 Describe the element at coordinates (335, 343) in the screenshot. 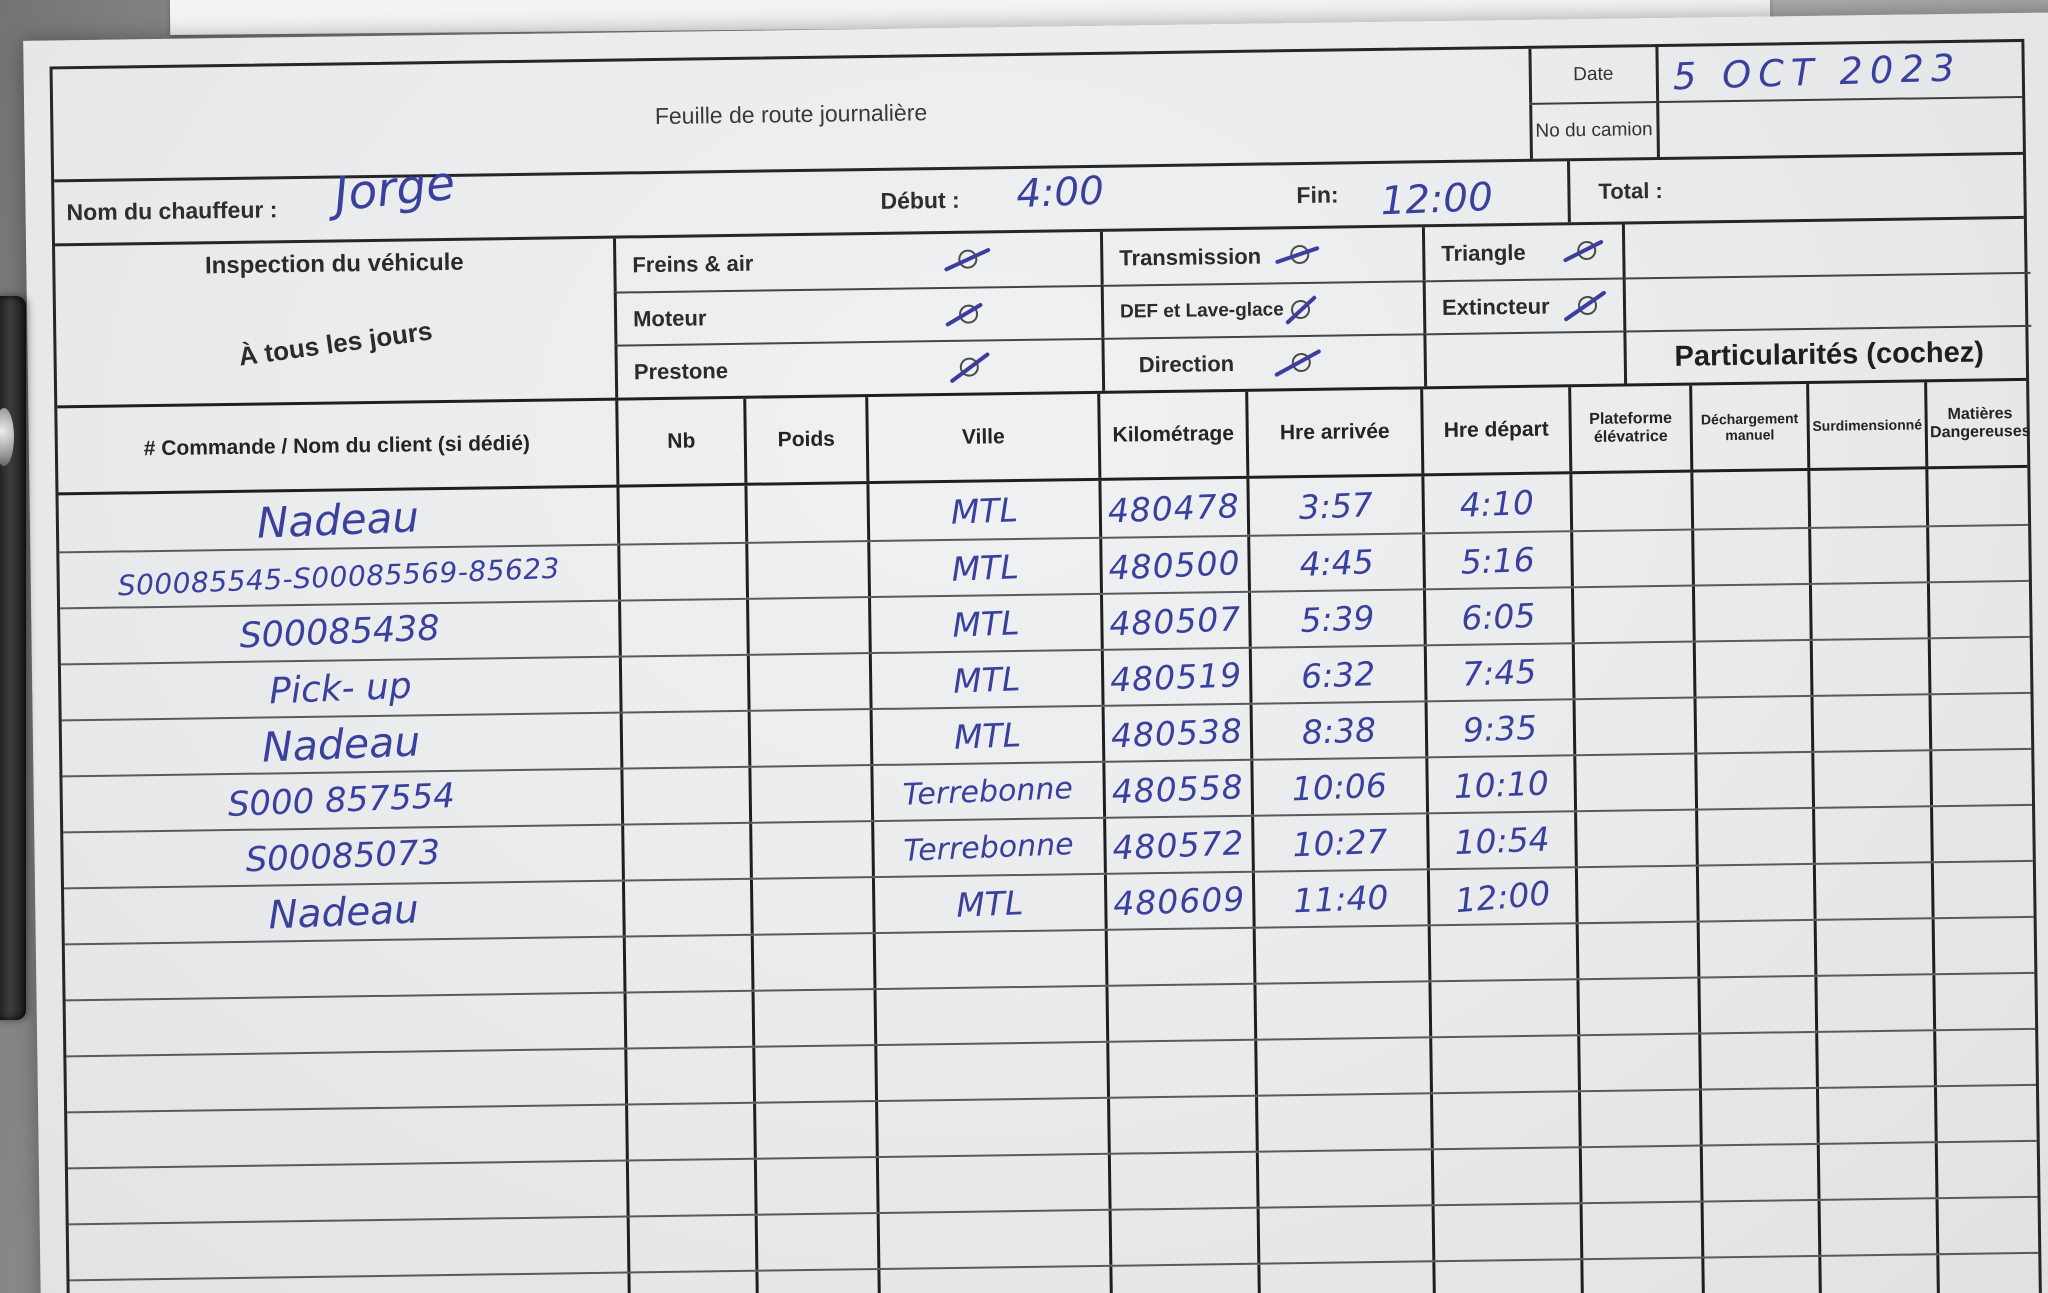

I see `inspection-subtitle: À tous les jours` at that location.